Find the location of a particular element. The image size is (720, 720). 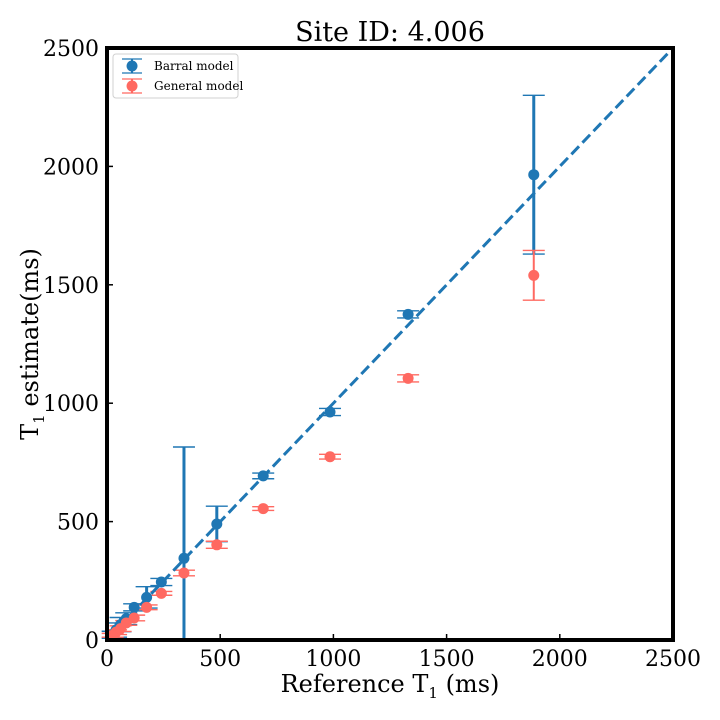

y-axis-label-main: T is located at coordinates (30, 432).